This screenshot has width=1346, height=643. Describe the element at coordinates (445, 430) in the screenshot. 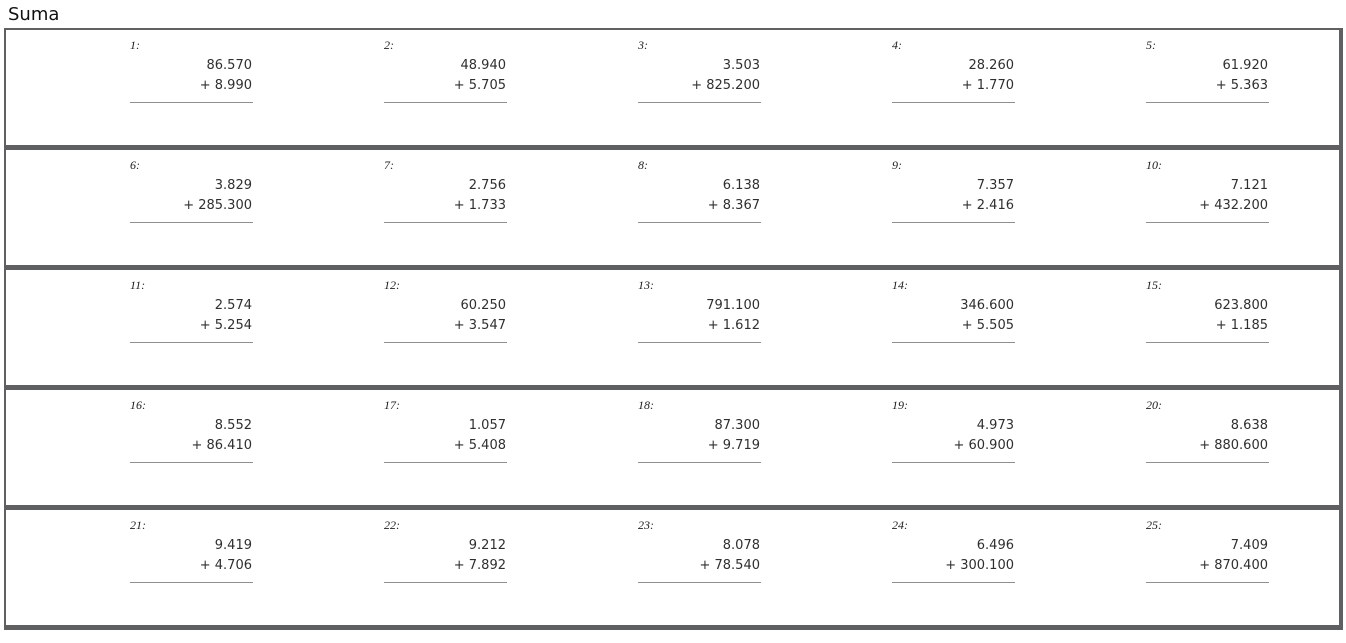

I see `addition-problem: 17: 1.057 + 5.408` at that location.